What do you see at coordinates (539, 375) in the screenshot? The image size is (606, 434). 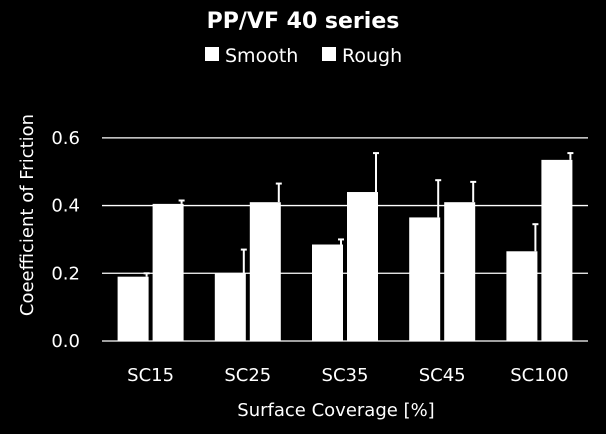 I see `x-tick-label: SC100` at bounding box center [539, 375].